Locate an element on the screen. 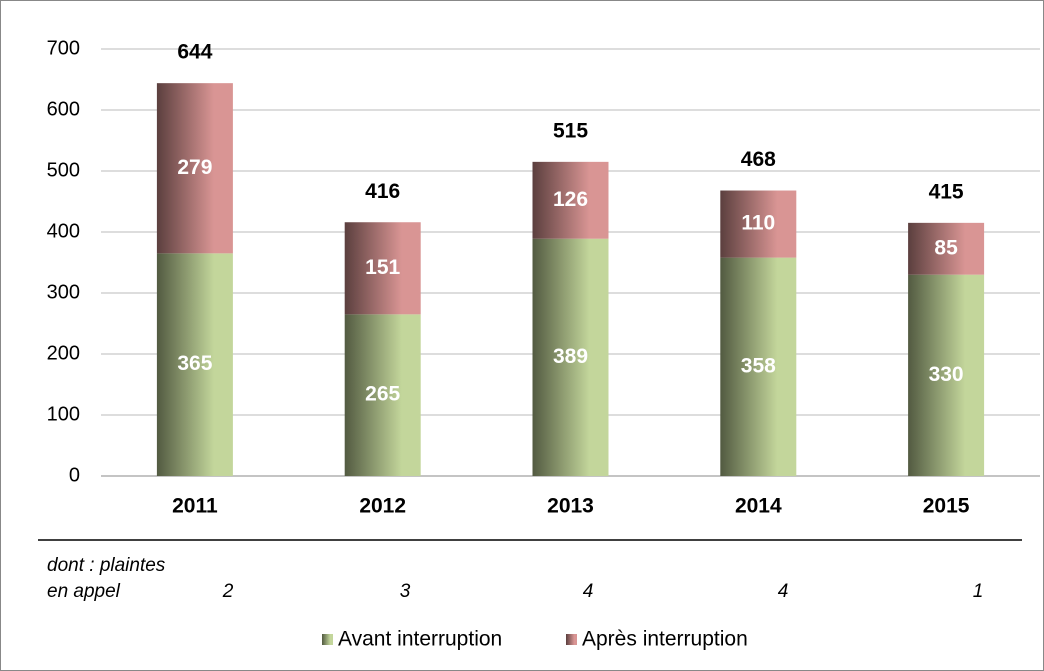  value-label: 358 is located at coordinates (758, 365).